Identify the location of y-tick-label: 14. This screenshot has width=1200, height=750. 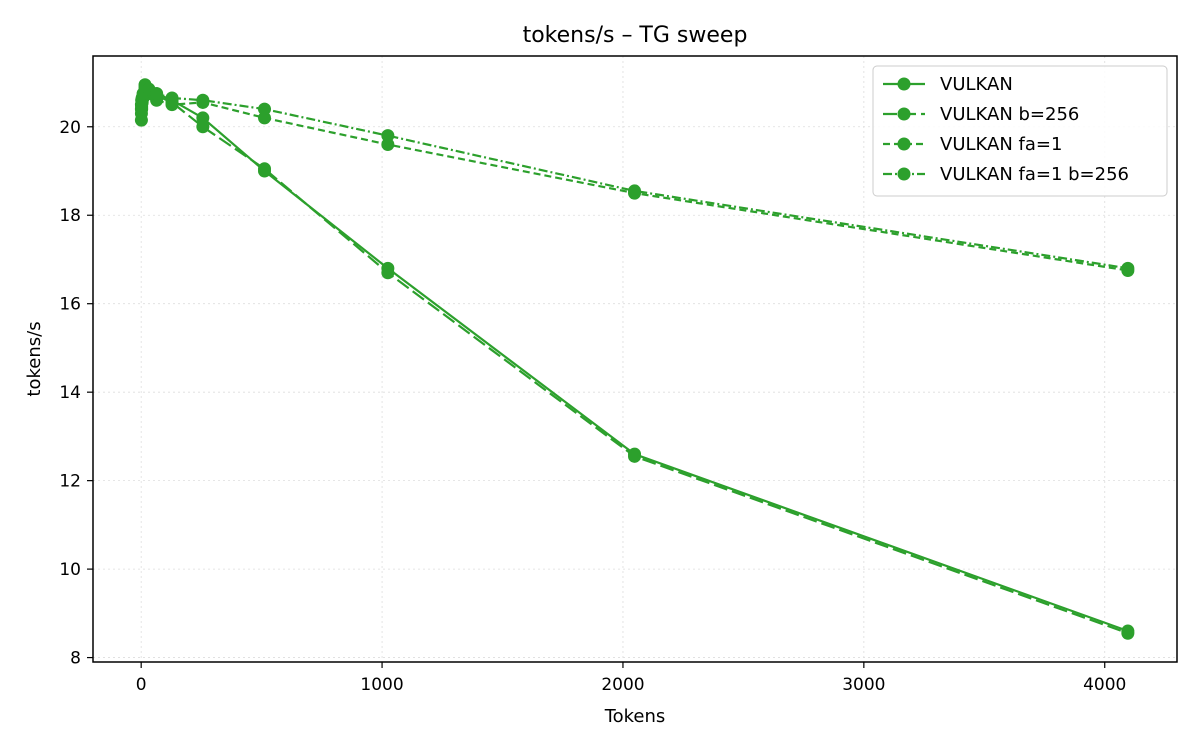
(70, 393).